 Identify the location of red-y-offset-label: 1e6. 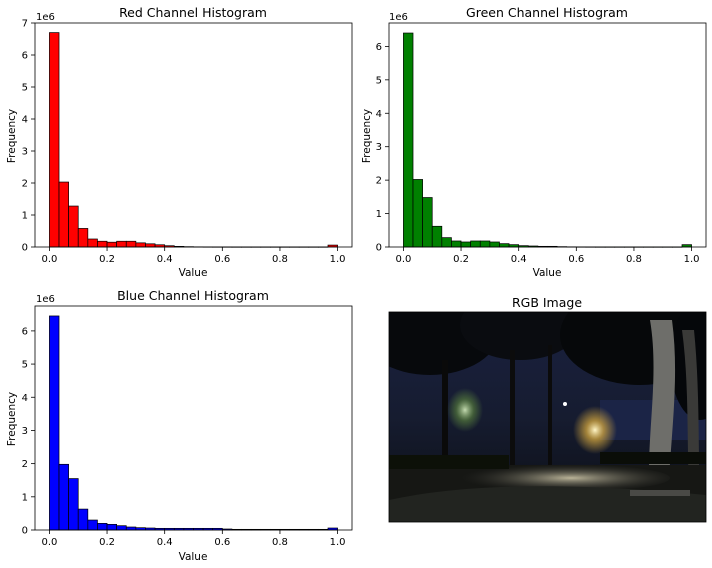
(45, 17).